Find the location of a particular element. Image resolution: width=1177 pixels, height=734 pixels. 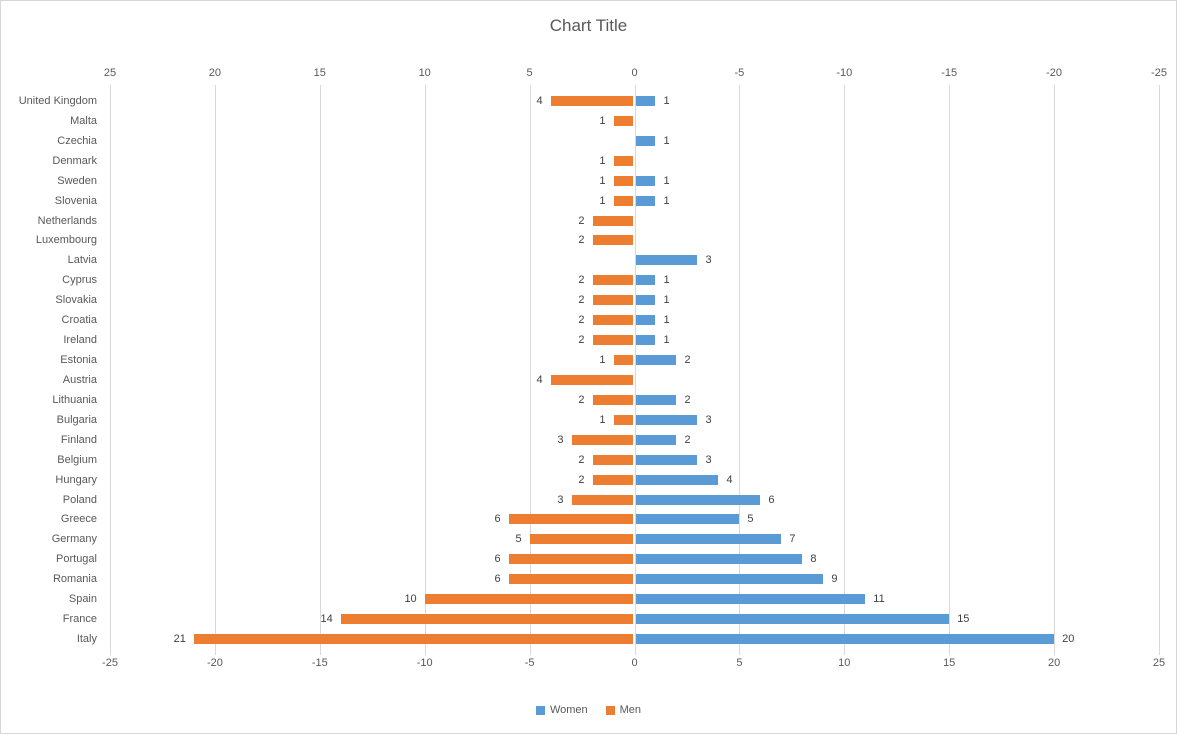

legend-item-women: Women is located at coordinates (561, 710).